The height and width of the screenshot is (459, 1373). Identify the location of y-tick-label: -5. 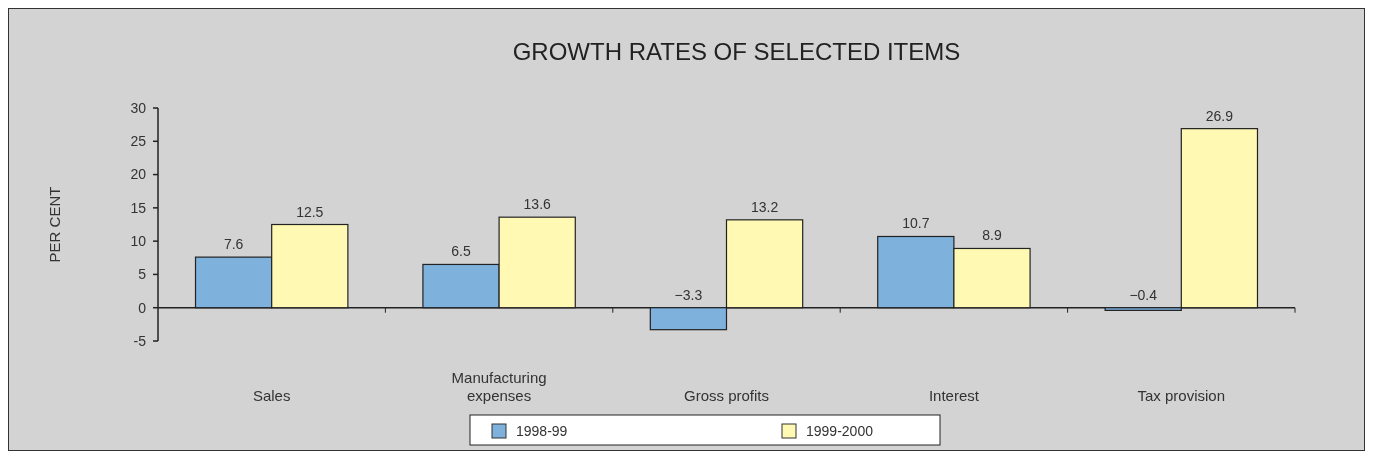
(140, 340).